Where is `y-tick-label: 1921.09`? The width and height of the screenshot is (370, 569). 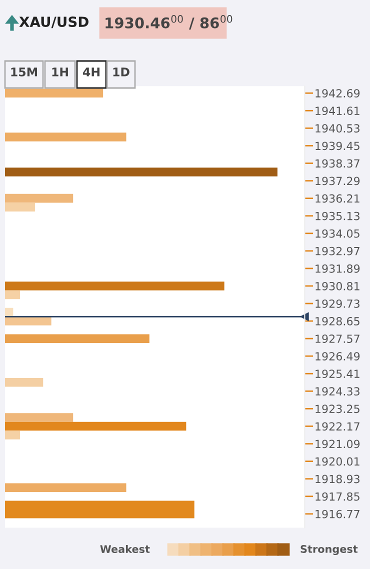 y-tick-label: 1921.09 is located at coordinates (338, 444).